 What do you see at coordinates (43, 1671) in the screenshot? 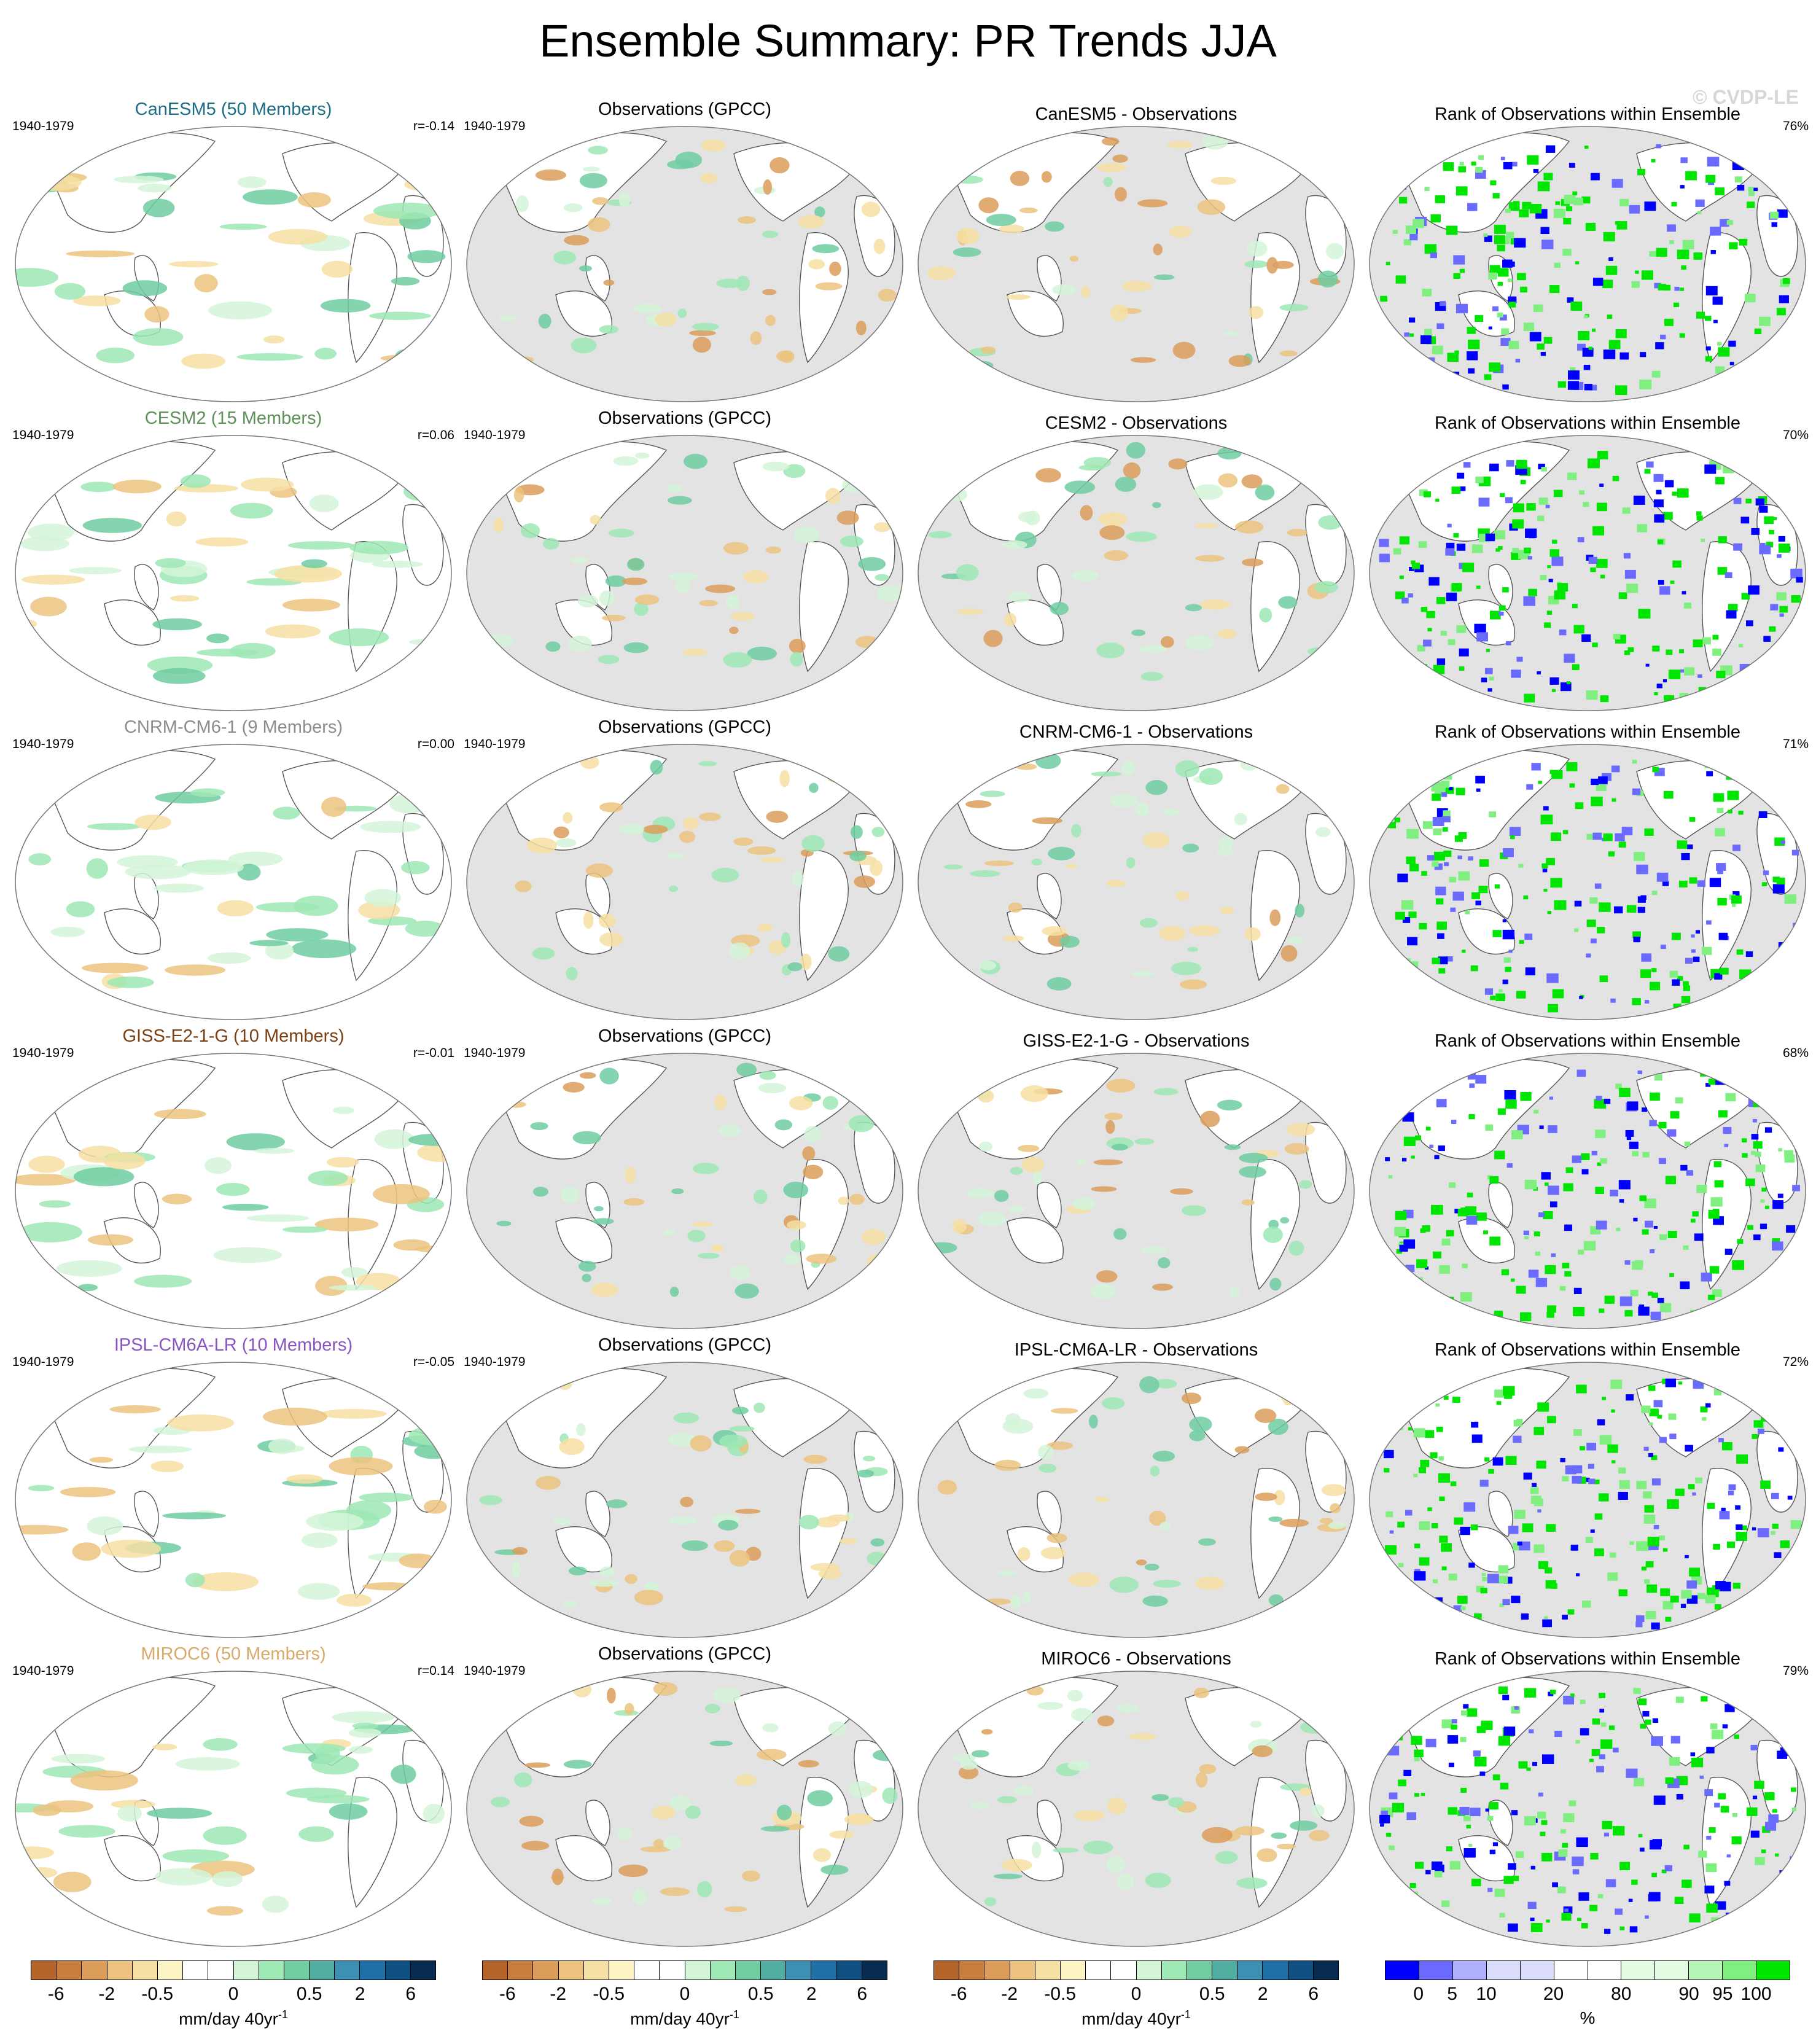
I see `period-label: 1940-1979` at bounding box center [43, 1671].